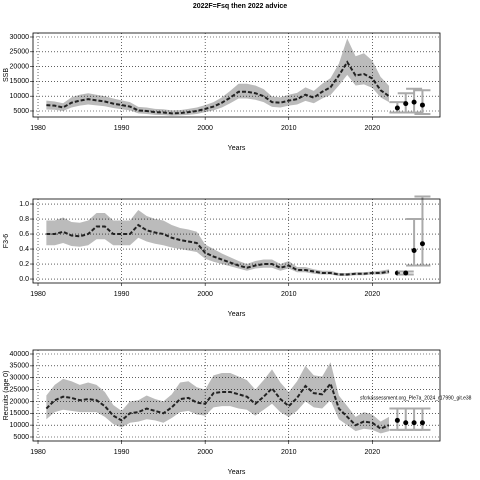 This screenshot has width=480, height=480. What do you see at coordinates (6, 396) in the screenshot?
I see `y-axis-label: Recruits (age 0)` at bounding box center [6, 396].